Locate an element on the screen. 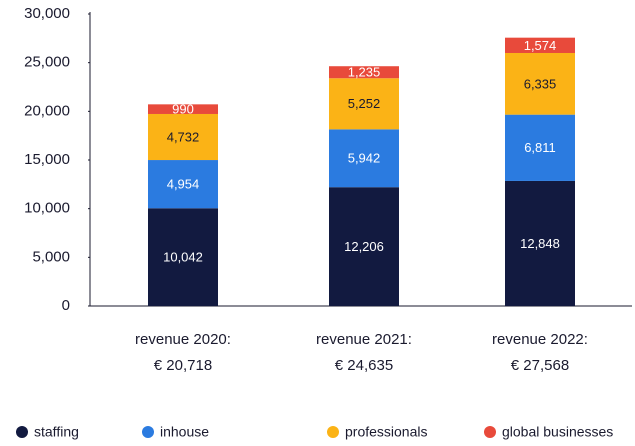 This screenshot has width=635, height=446. y-tick-label: 20,000 is located at coordinates (47, 110).